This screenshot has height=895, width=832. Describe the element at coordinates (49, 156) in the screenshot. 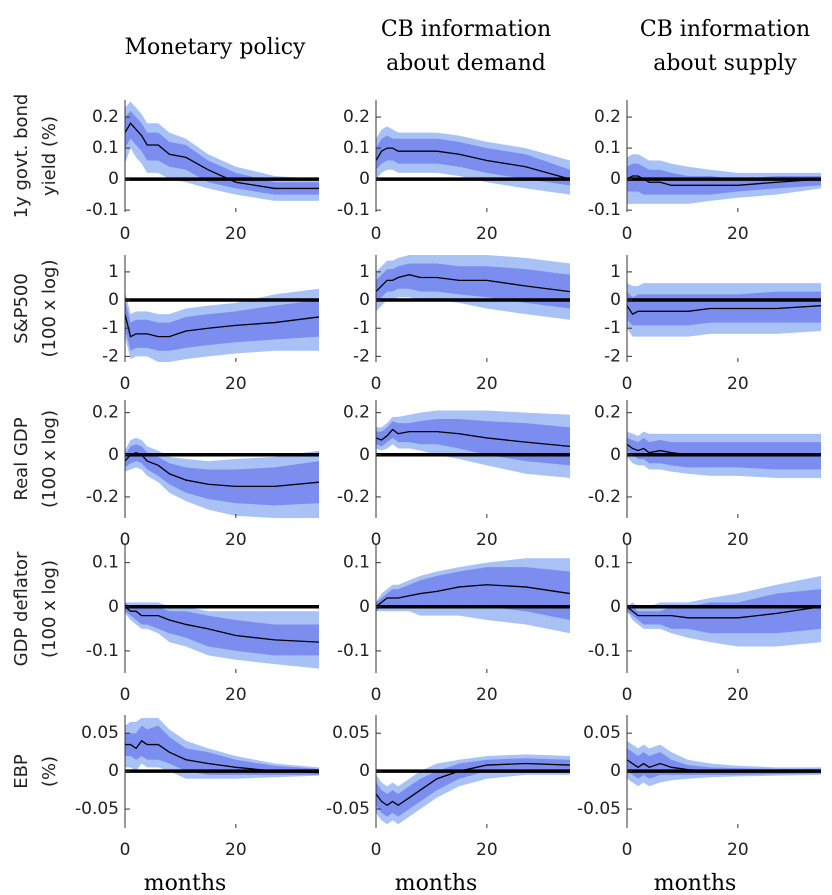

I see `y-axis-label: yield (%)` at that location.